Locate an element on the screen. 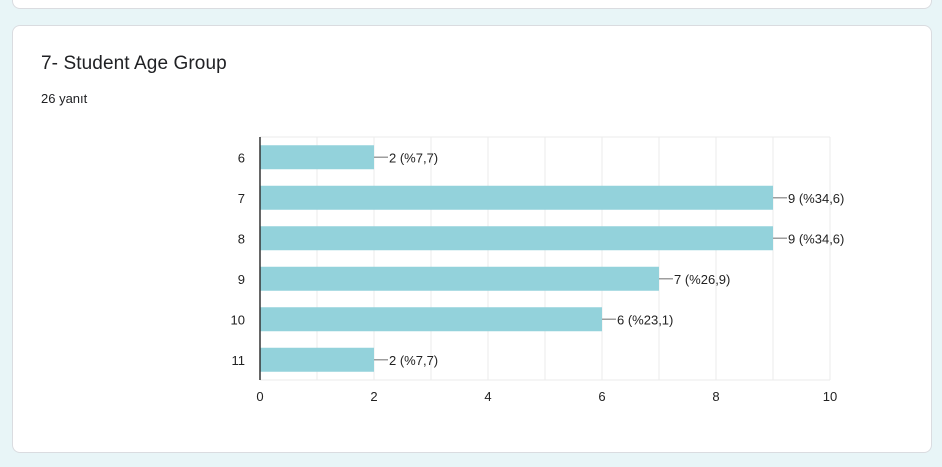 The height and width of the screenshot is (467, 942). y-tick-label: 11 is located at coordinates (239, 360).